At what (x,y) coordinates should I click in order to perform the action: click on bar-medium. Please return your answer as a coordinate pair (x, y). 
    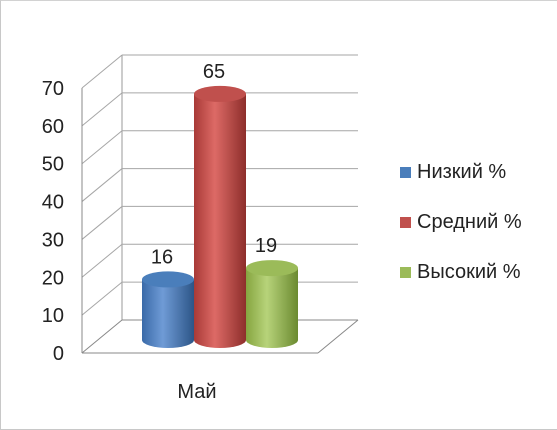
    Looking at the image, I should click on (220, 216).